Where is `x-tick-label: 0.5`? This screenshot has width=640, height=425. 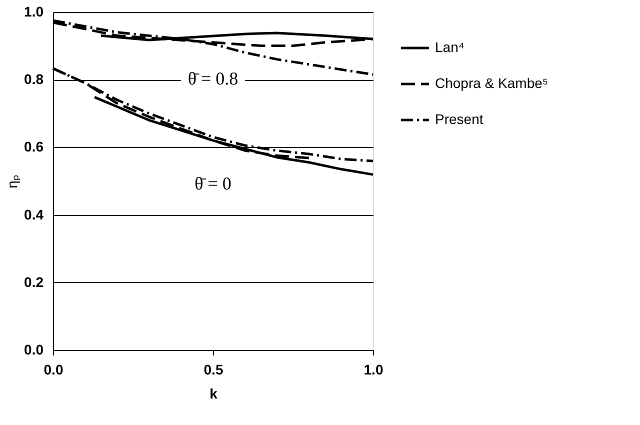 x-tick-label: 0.5 is located at coordinates (214, 370).